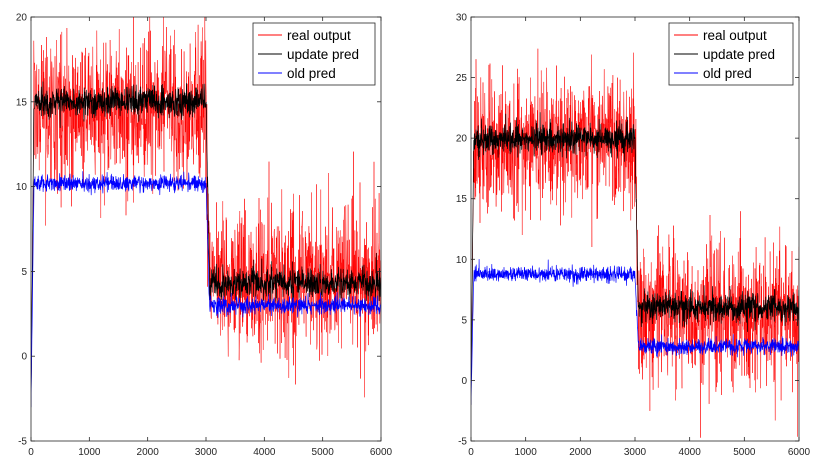 The height and width of the screenshot is (474, 828). Describe the element at coordinates (462, 18) in the screenshot. I see `y-tick-label: 30` at that location.